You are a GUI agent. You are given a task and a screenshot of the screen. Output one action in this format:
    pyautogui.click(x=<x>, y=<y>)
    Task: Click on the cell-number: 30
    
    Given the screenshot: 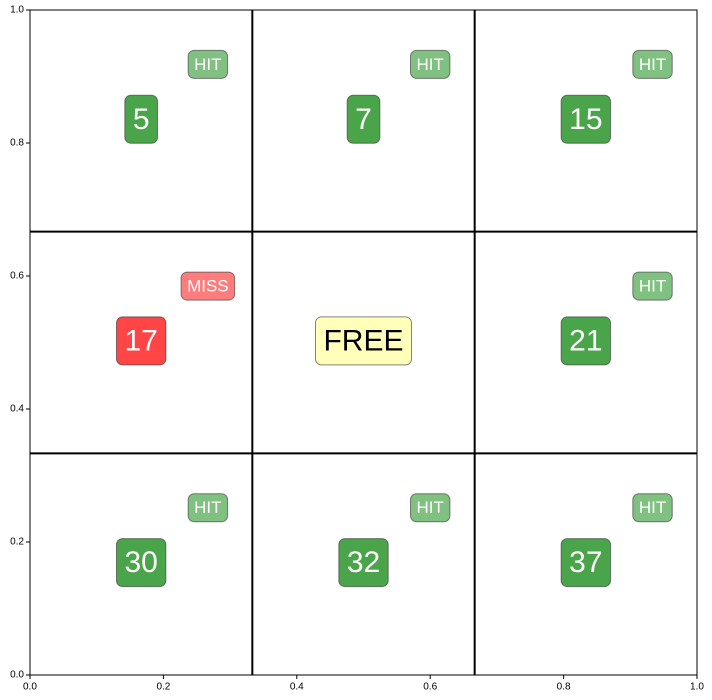 What is the action you would take?
    pyautogui.click(x=140, y=562)
    